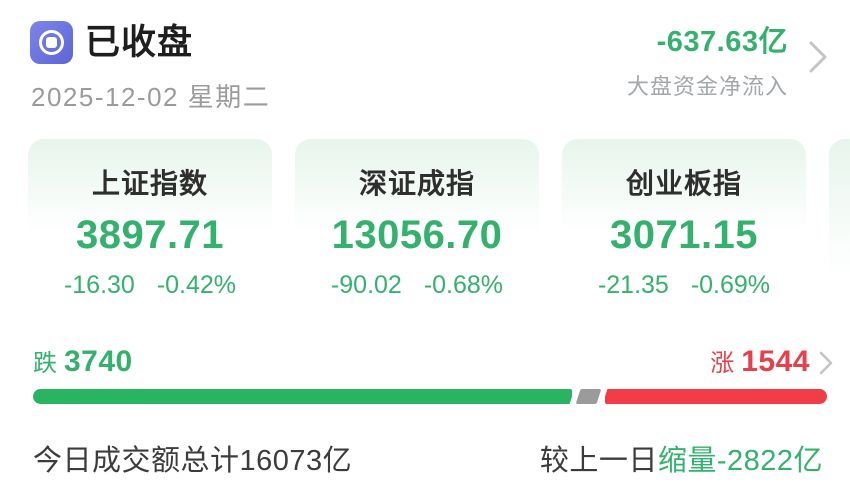 Image resolution: width=850 pixels, height=483 pixels. I want to click on net-inflow-value: -637.63亿, so click(722, 42).